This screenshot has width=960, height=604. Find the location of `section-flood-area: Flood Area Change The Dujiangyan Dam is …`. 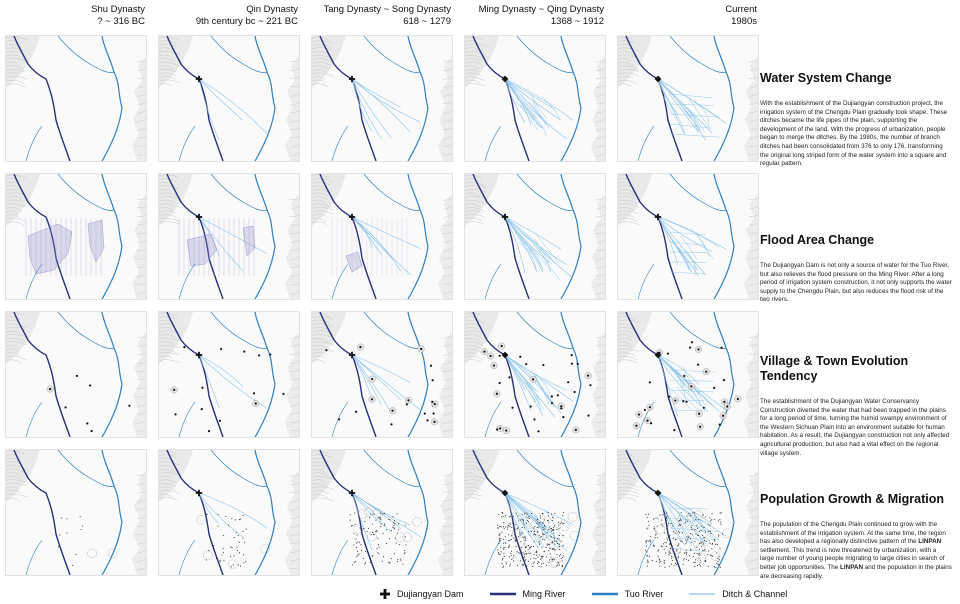

section-flood-area: Flood Area Change The Dujiangyan Dam is … is located at coordinates (856, 269).